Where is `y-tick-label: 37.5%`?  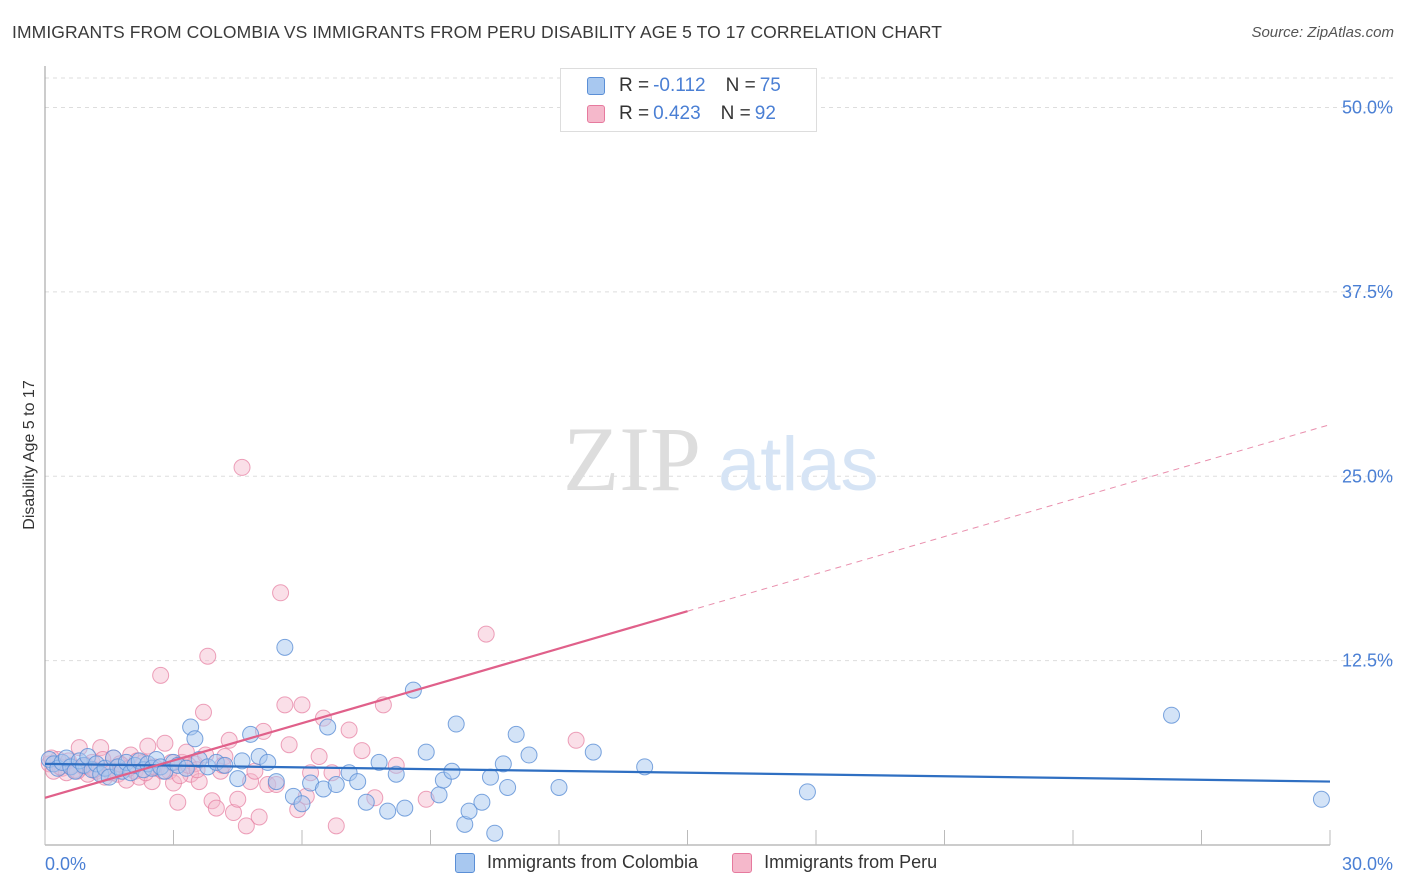
y-tick-label: 37.5% is located at coordinates (1367, 292).